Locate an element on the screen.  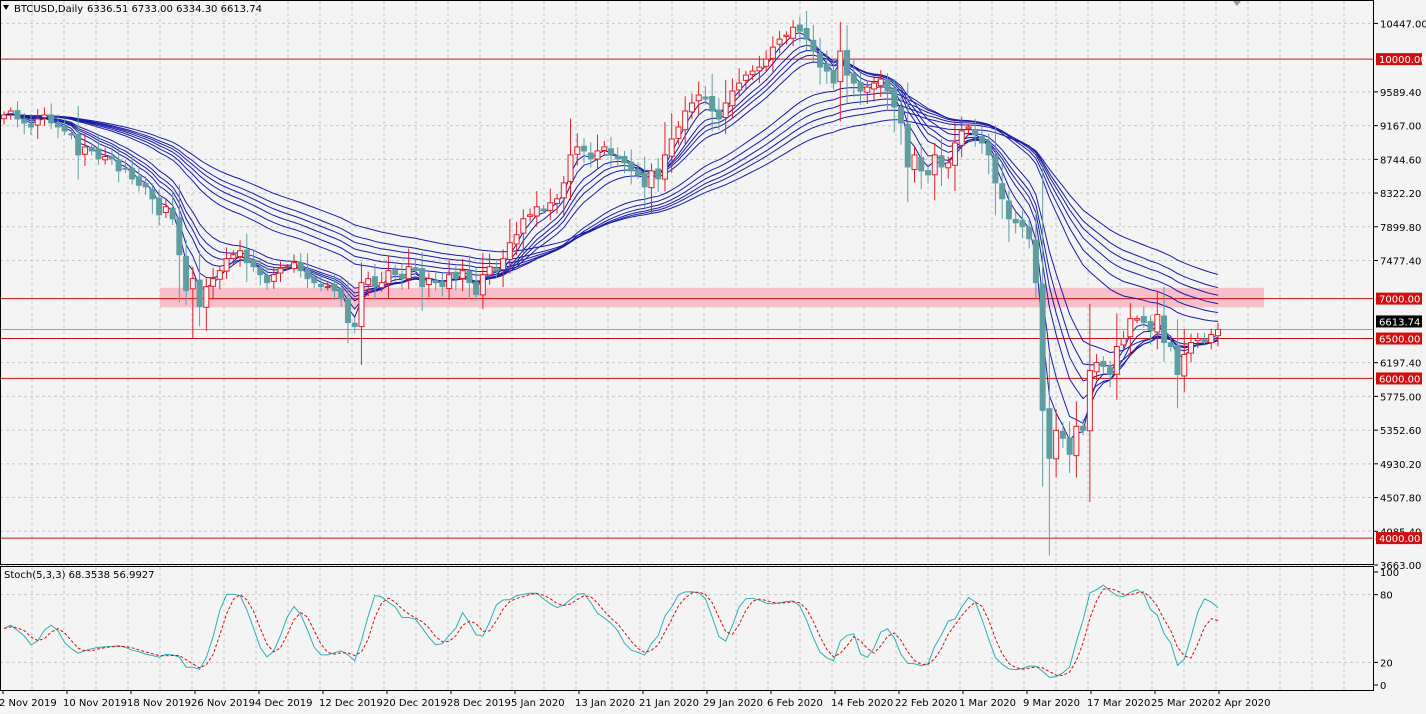
x-tick-label: 17 Mar 2020 is located at coordinates (1118, 703).